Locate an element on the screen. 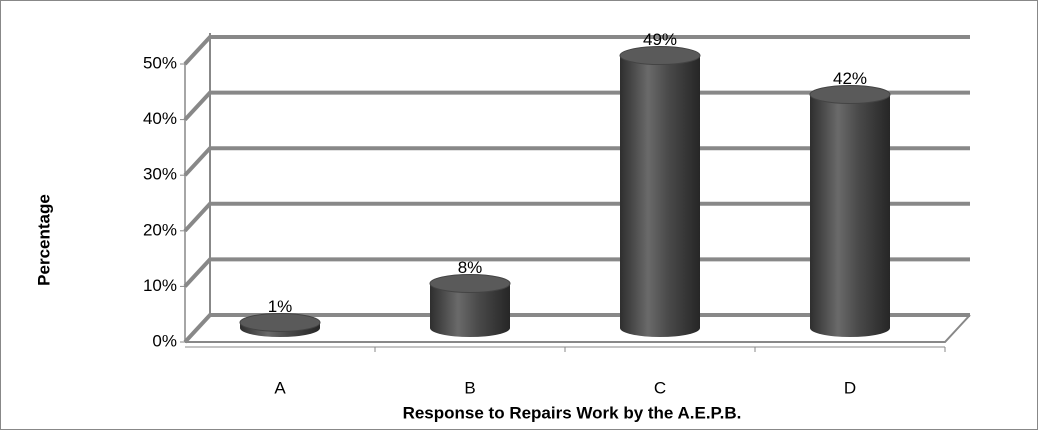 This screenshot has height=430, width=1038. y-tick-label: 10% is located at coordinates (160, 285).